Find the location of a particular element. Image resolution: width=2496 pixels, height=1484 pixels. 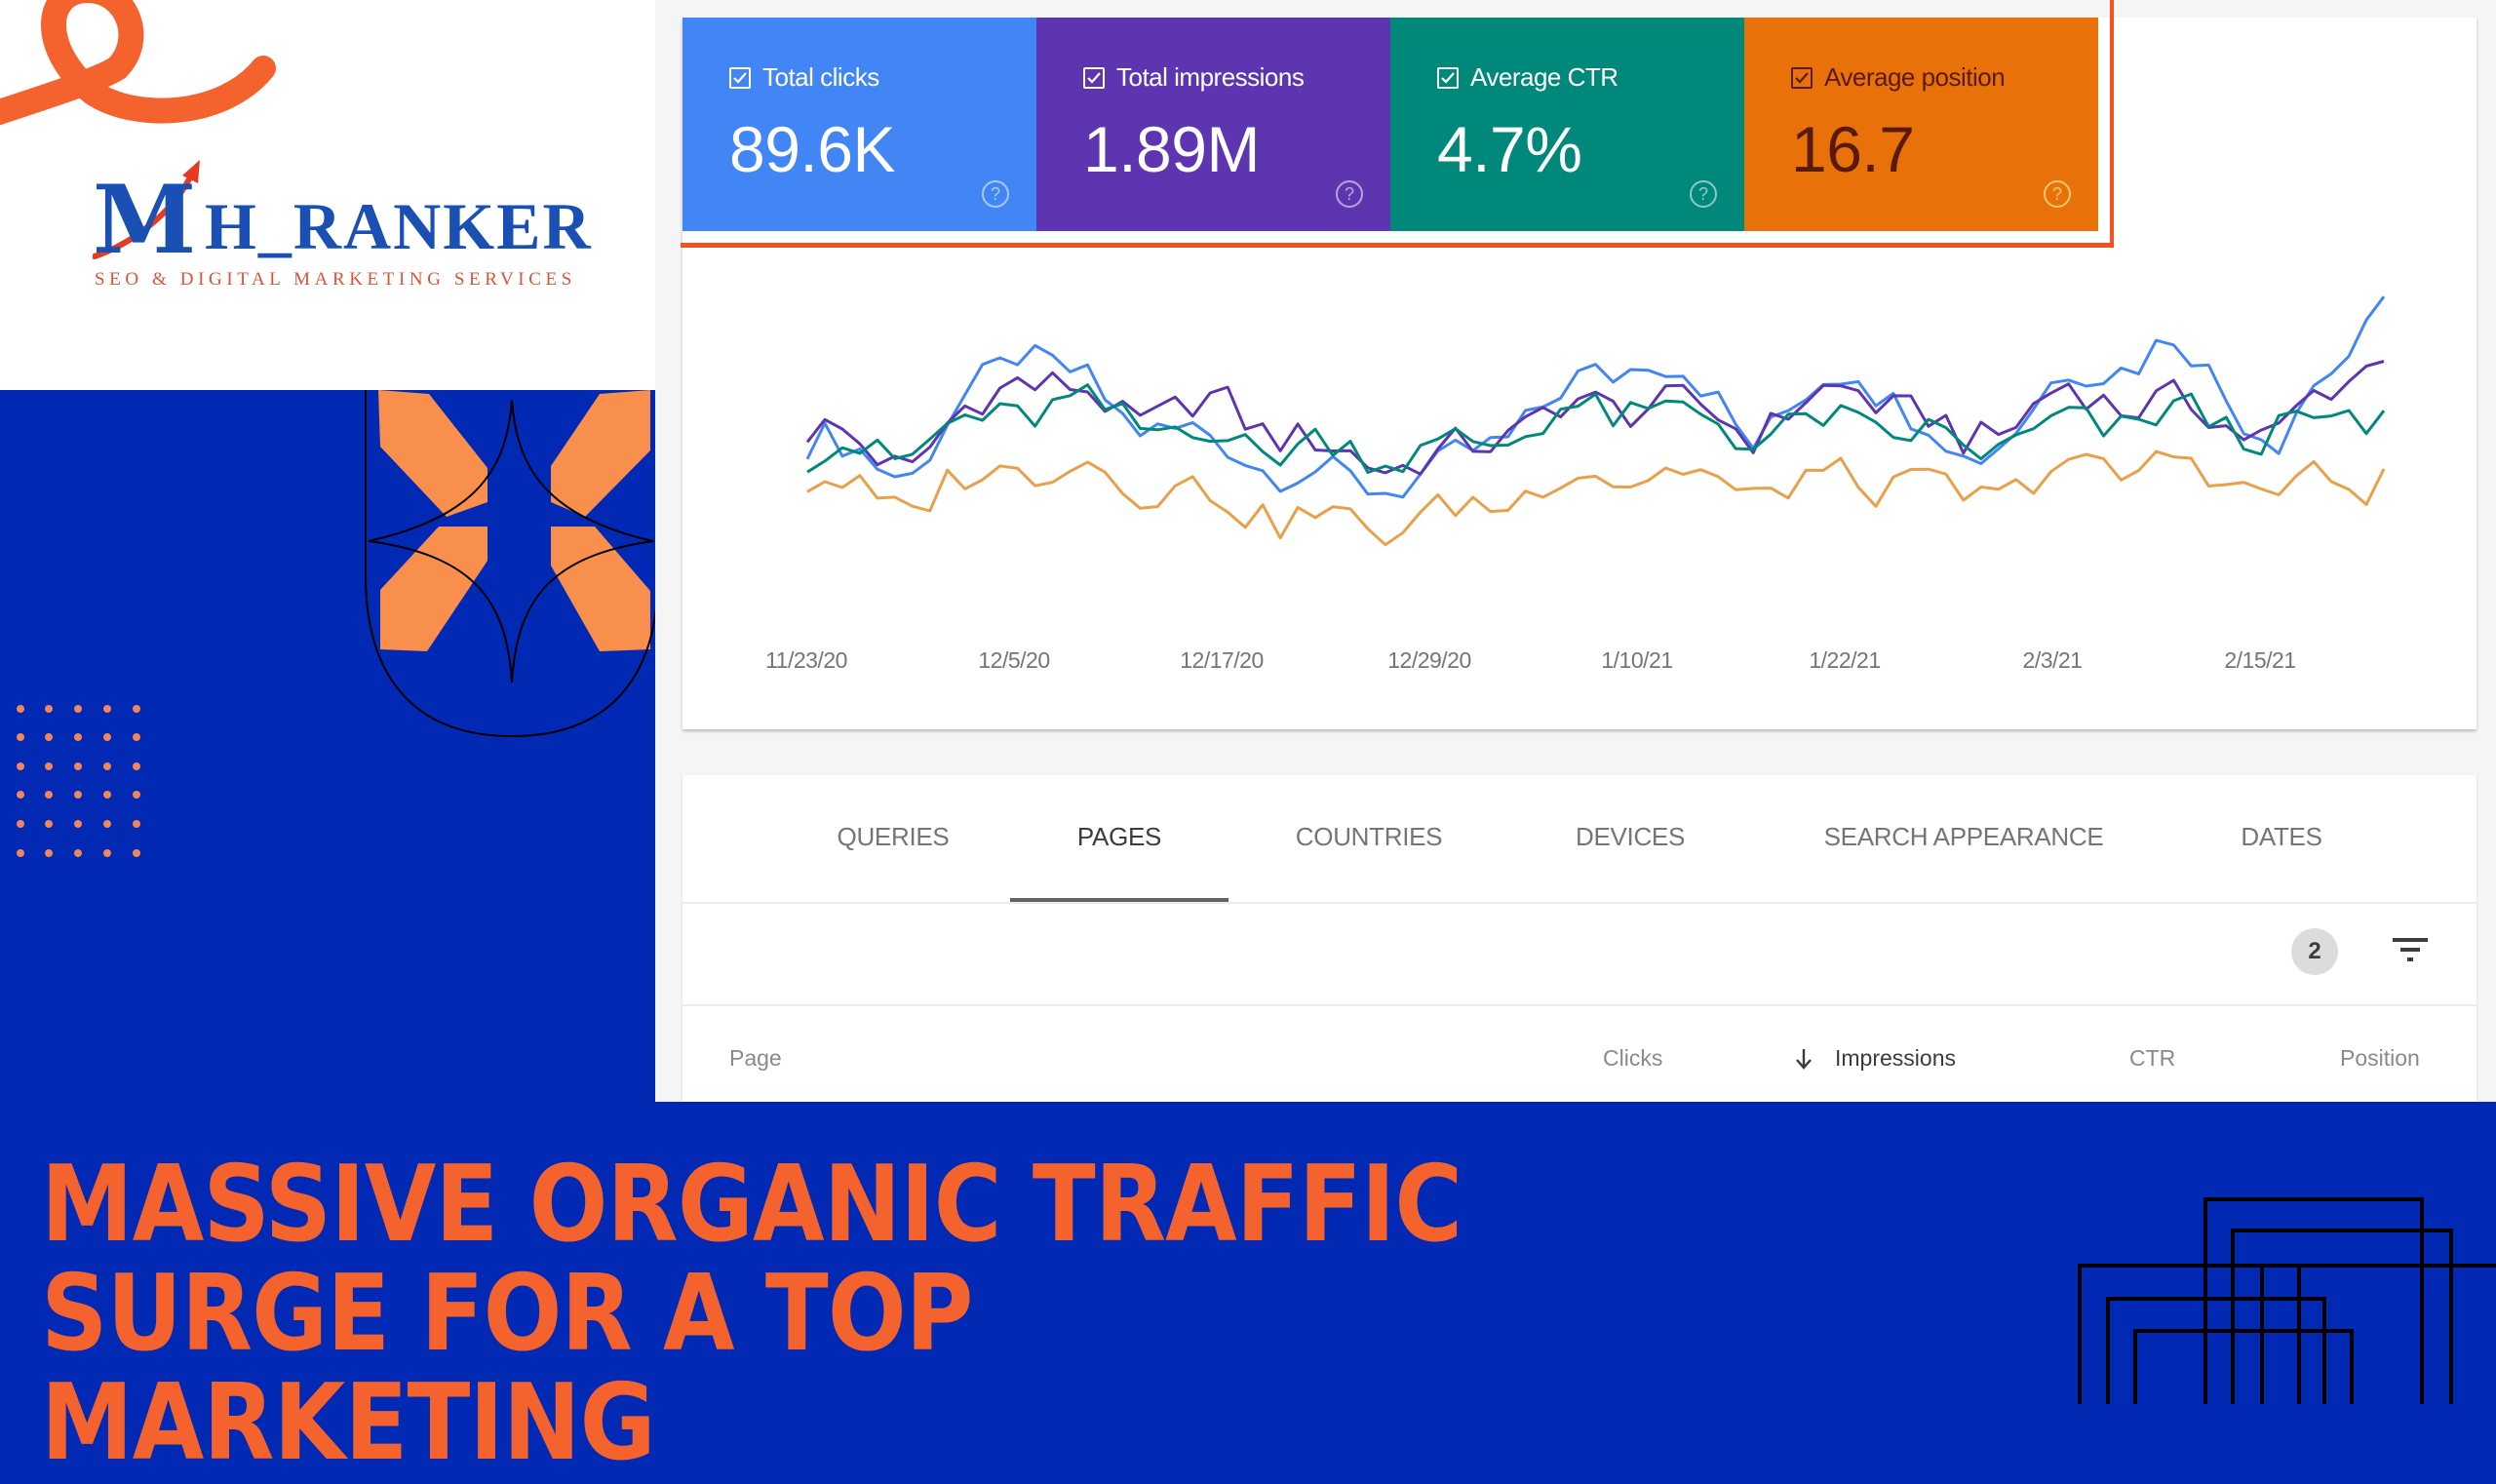

x-axis-tick-label: 12/29/20 is located at coordinates (1429, 660).